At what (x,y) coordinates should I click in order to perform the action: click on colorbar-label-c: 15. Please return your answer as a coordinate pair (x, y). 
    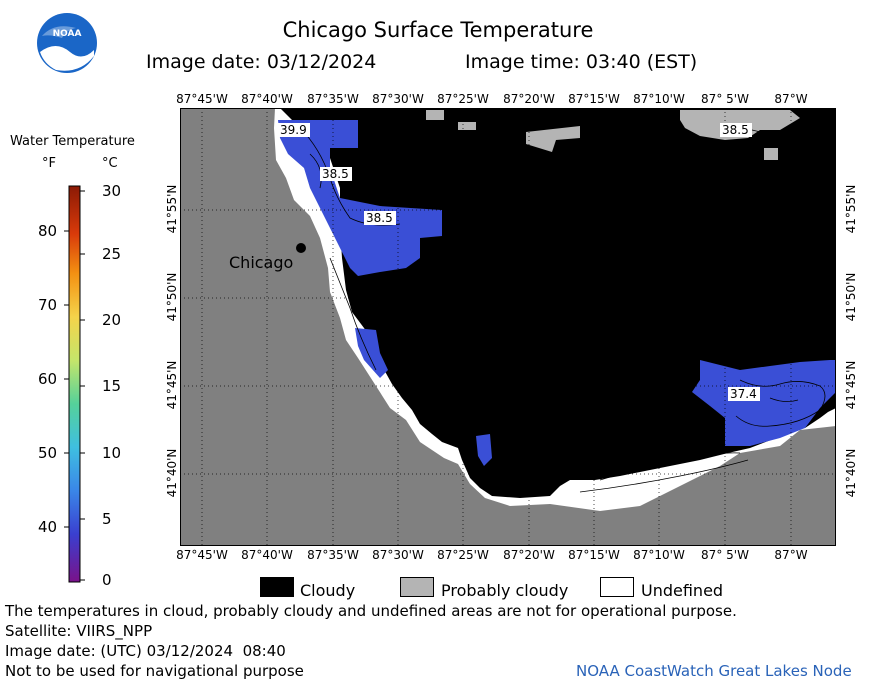
    Looking at the image, I should click on (112, 386).